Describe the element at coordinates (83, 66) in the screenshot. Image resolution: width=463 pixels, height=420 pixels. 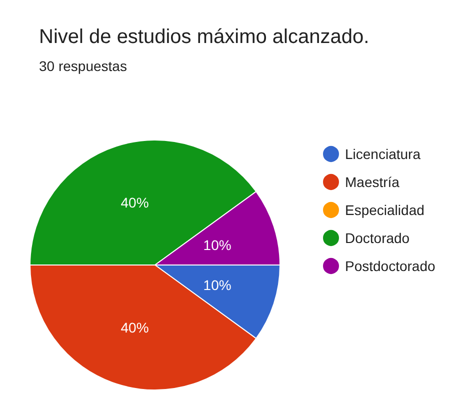
I see `chart-subtitle: 30 respuestas` at that location.